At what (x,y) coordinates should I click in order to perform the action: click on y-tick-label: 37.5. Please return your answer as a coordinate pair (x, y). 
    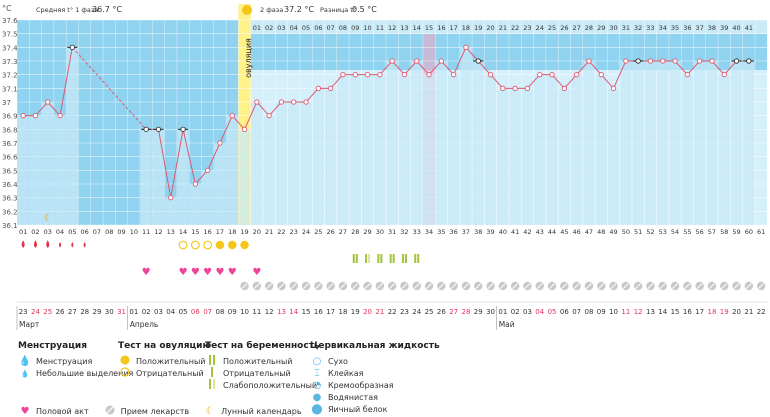
    Looking at the image, I should click on (10, 35).